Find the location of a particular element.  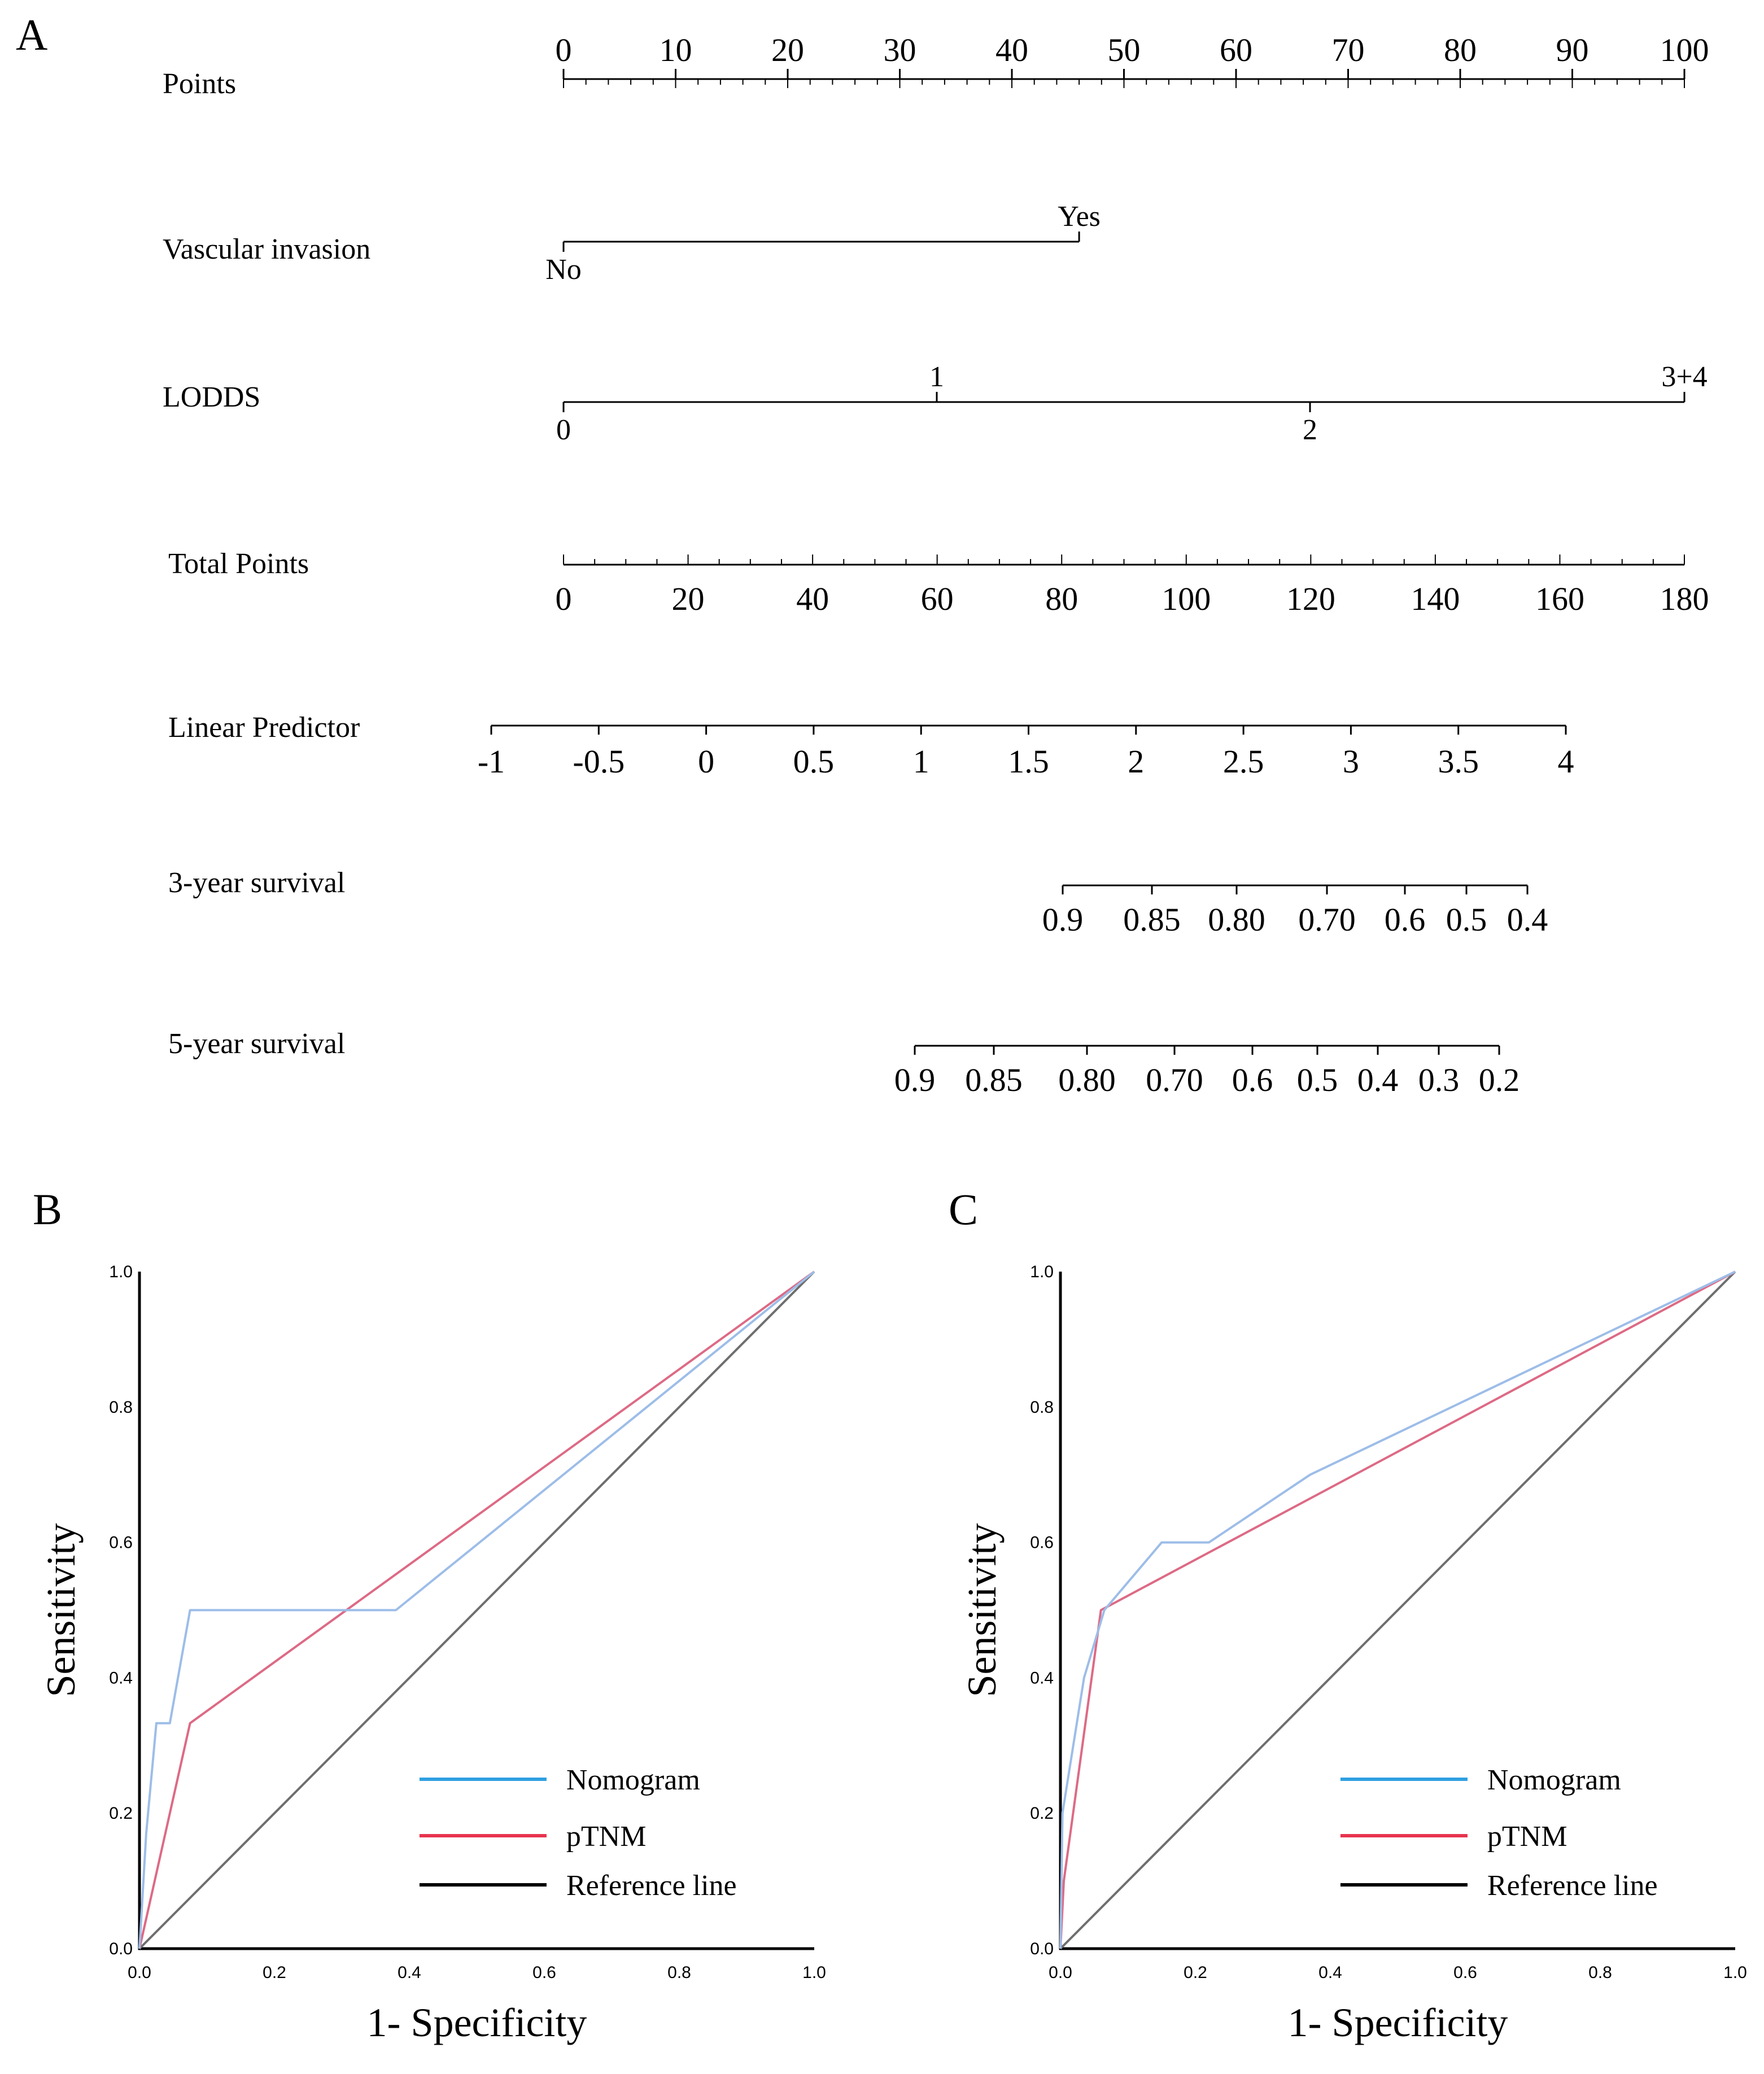

linear-tick-label: 2.5 is located at coordinates (1243, 761).